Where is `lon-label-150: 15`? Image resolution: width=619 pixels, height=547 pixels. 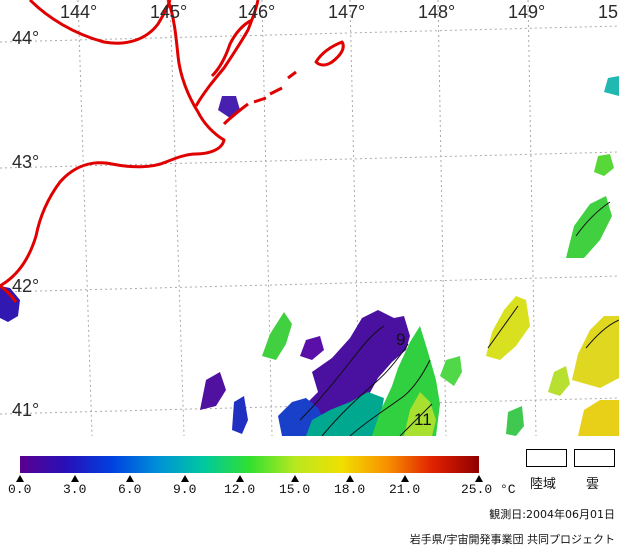
lon-label-150: 15 is located at coordinates (608, 12).